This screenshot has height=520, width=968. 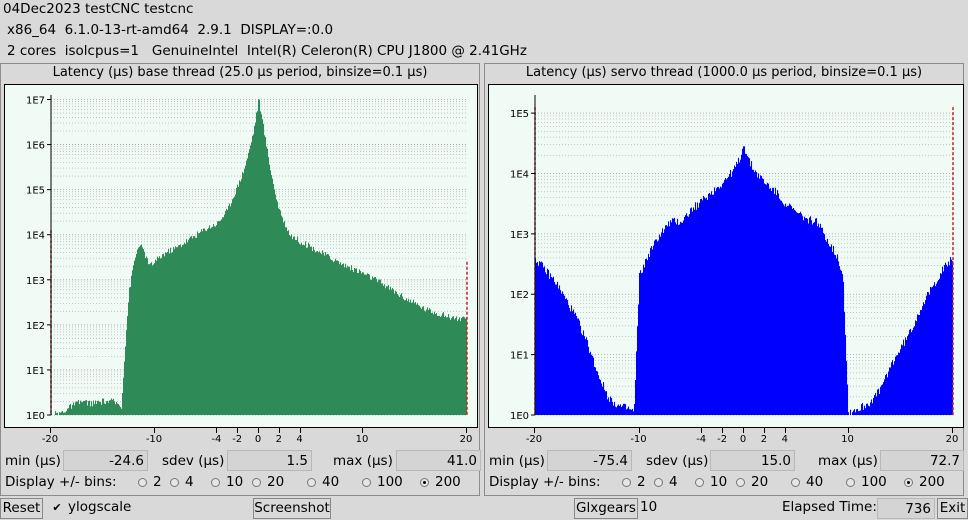 What do you see at coordinates (606, 508) in the screenshot?
I see `glxgears-button: Glxgears` at bounding box center [606, 508].